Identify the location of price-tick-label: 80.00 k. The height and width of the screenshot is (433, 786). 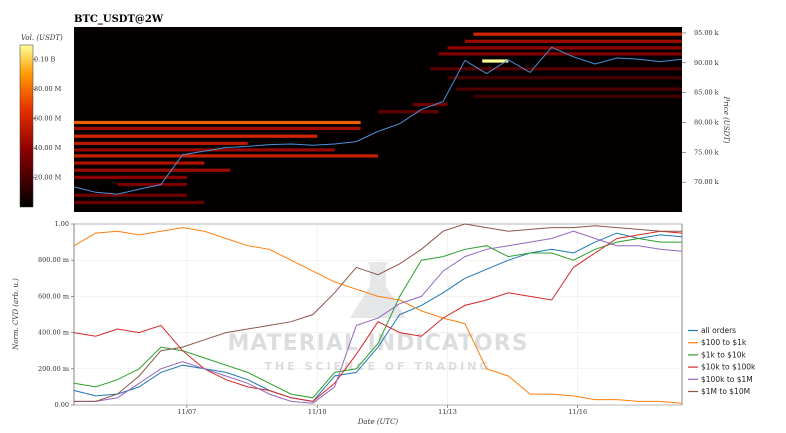
(706, 122).